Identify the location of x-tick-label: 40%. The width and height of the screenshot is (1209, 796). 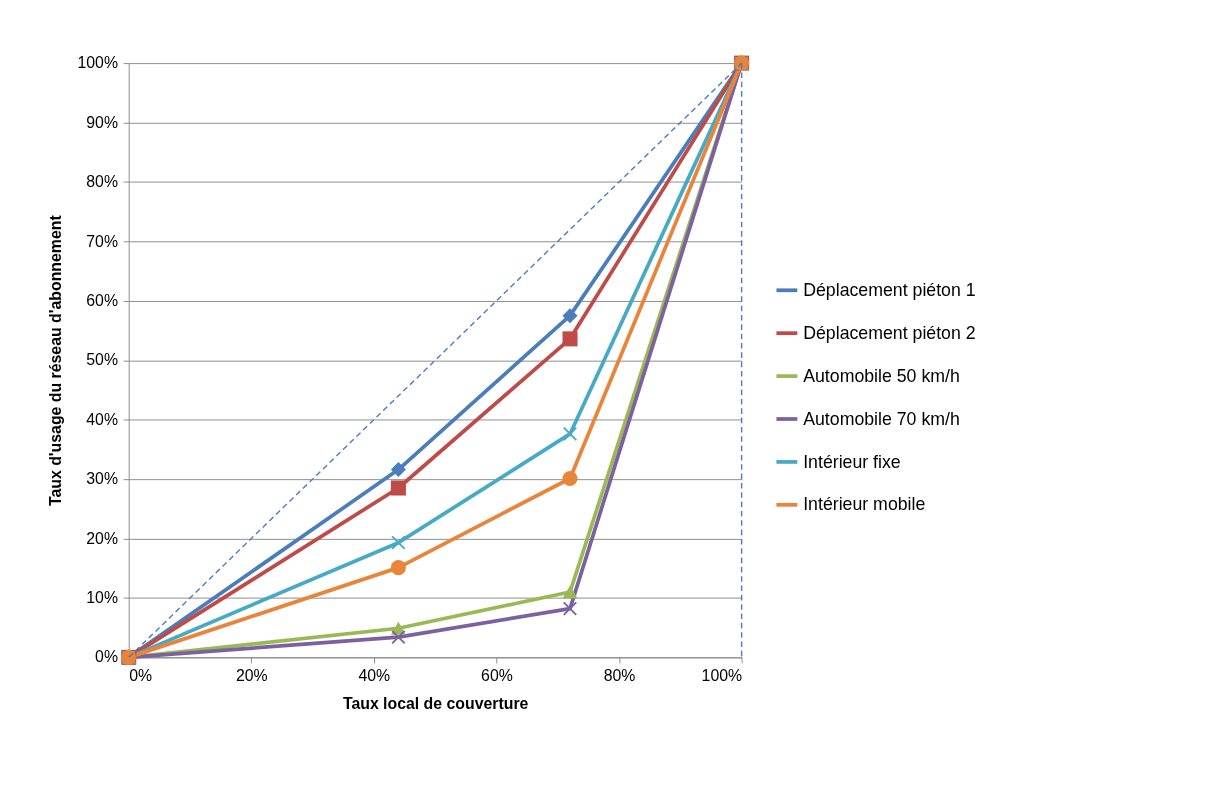
(374, 676).